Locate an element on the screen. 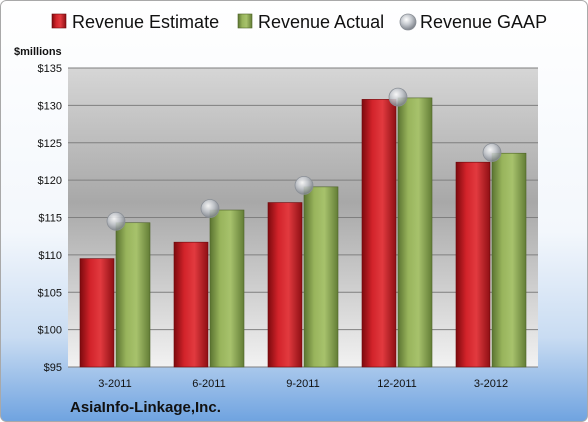 This screenshot has height=422, width=588. y-tick-label: $130 is located at coordinates (50, 106).